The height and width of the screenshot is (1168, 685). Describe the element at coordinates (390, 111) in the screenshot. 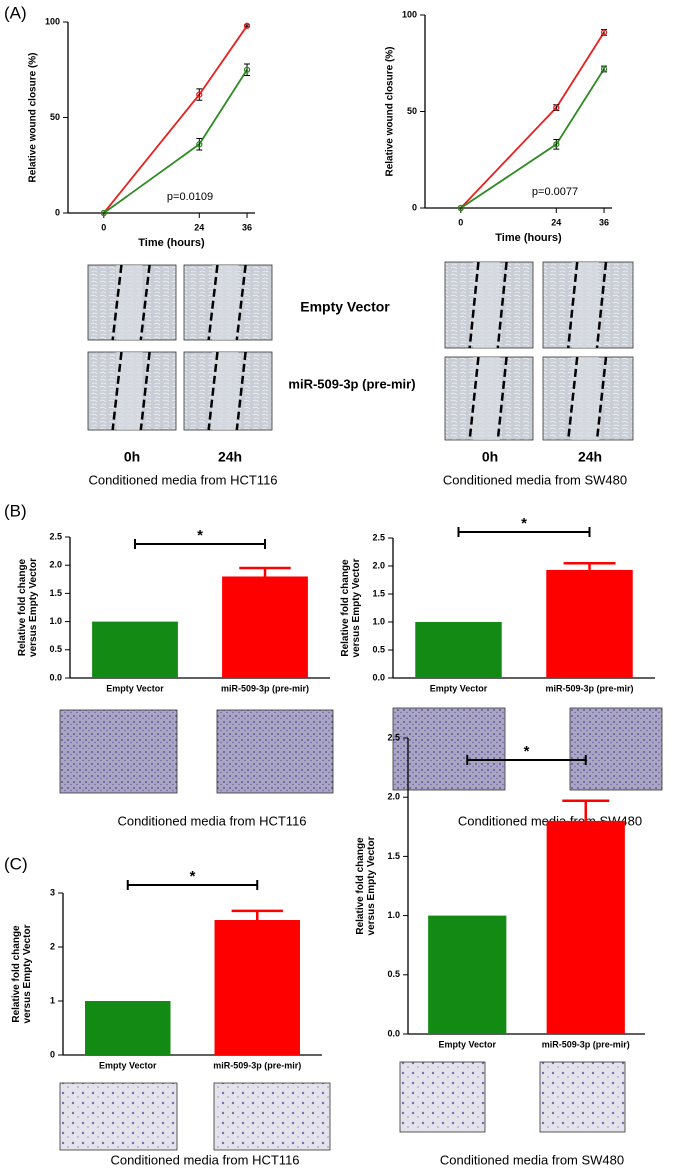

I see `y-axis-label: Relative wound closure (%)` at that location.